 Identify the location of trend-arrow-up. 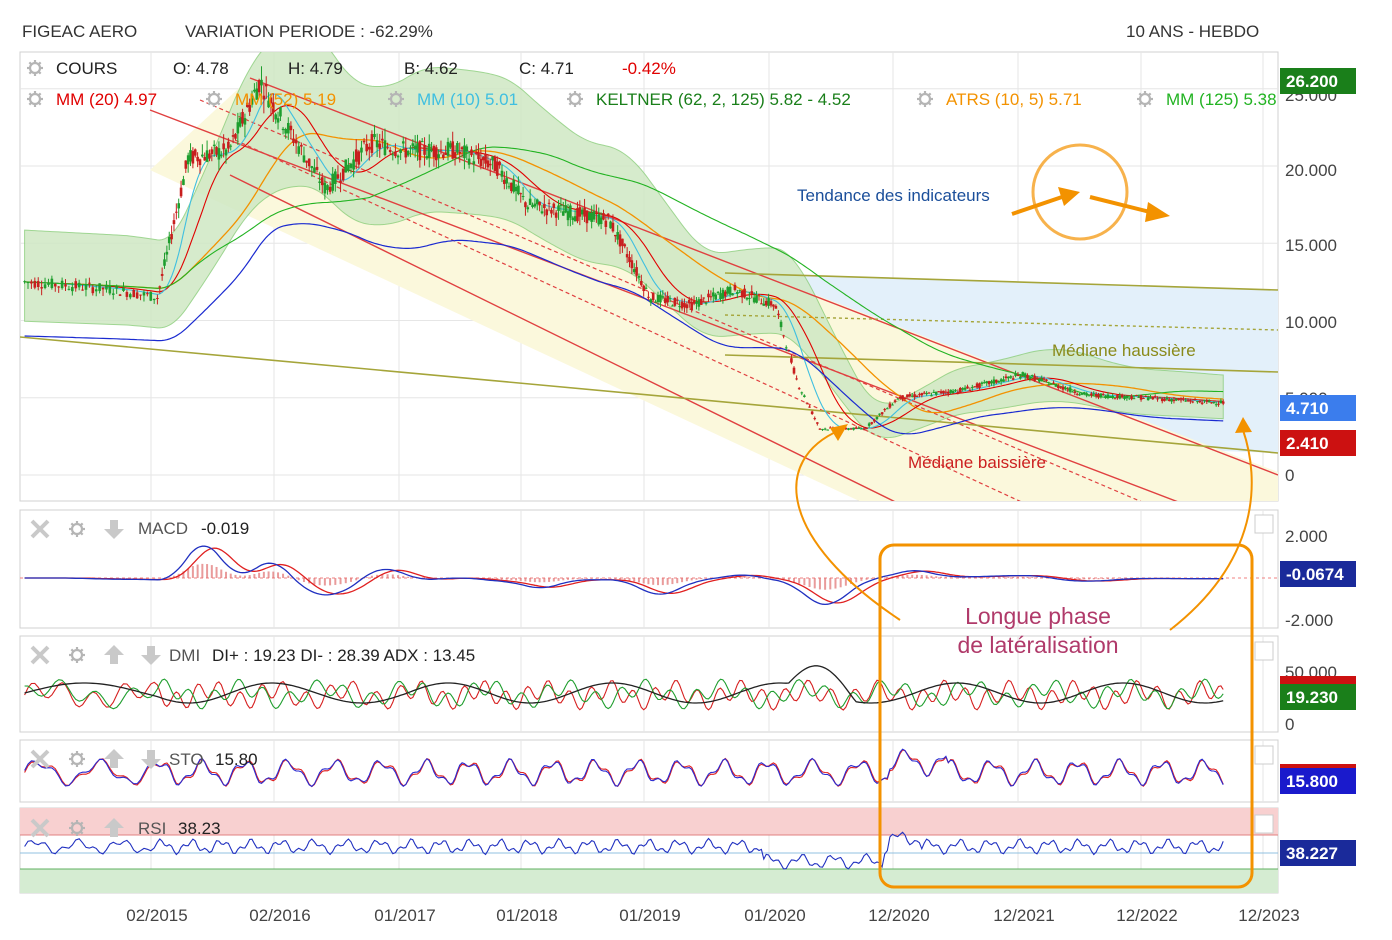
(1037, 205).